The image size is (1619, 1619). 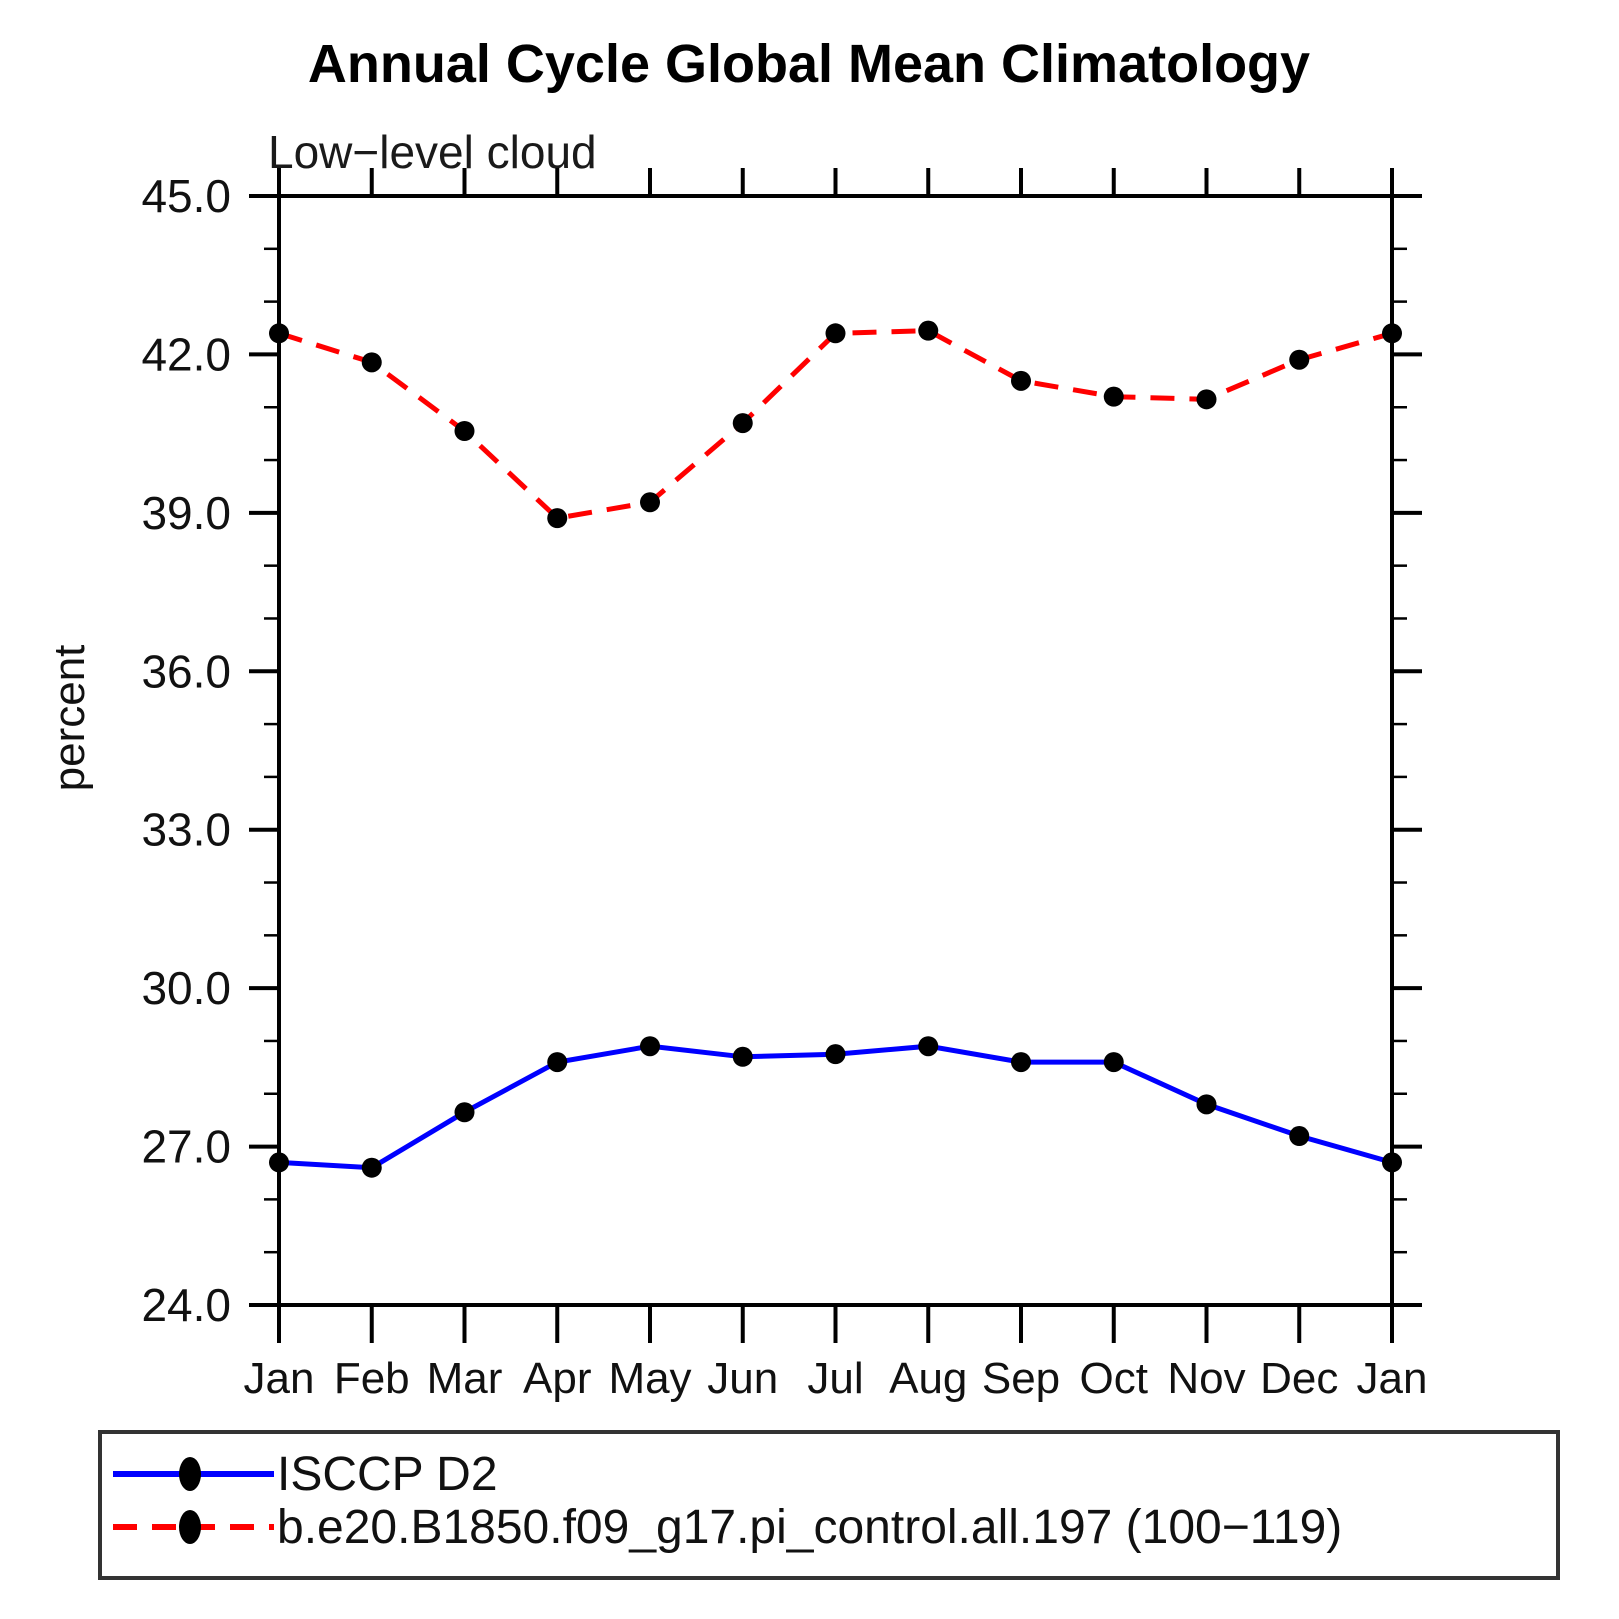 What do you see at coordinates (432, 152) in the screenshot?
I see `chart-subtitle: Low−level cloud` at bounding box center [432, 152].